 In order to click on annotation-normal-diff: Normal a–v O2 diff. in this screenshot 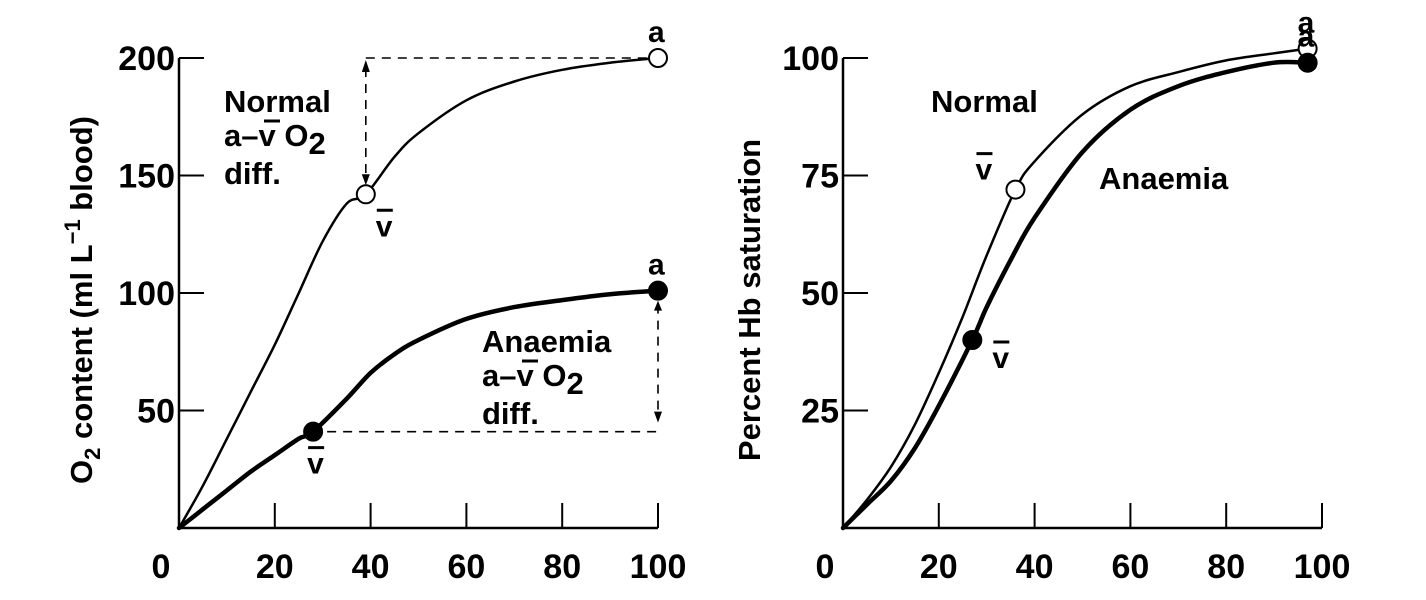, I will do `click(277, 137)`.